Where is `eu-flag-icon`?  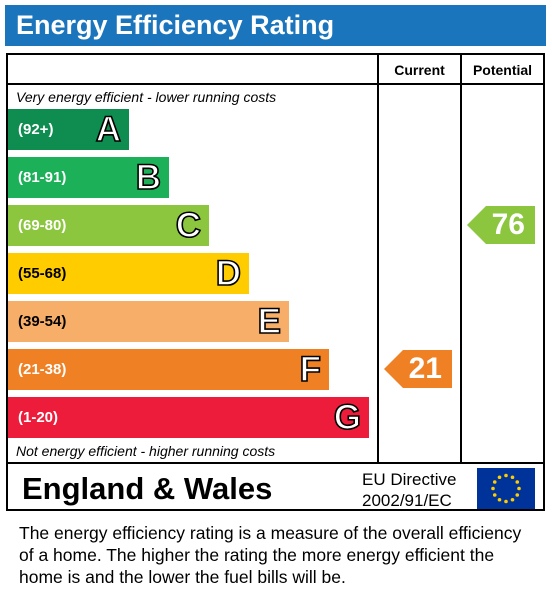
eu-flag-icon is located at coordinates (506, 491).